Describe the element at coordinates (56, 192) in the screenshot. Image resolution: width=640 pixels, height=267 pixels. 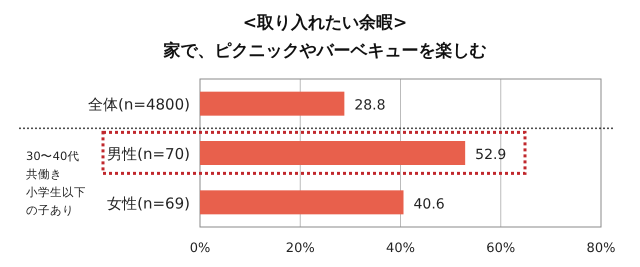
I see `text: 小学生以下` at that location.